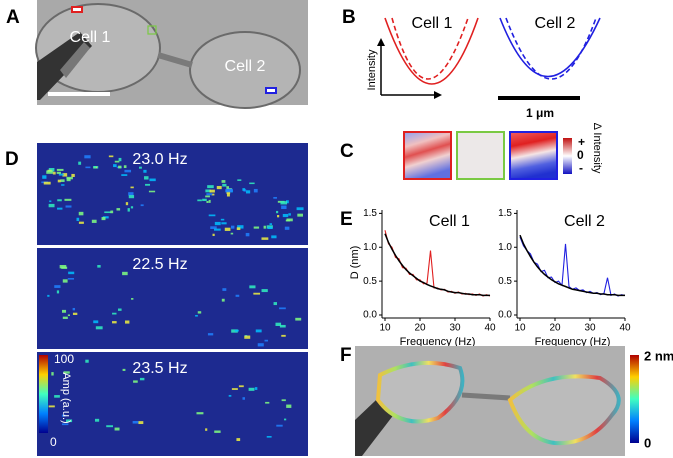 The height and width of the screenshot is (458, 673). I want to click on neurite, so click(175, 60).